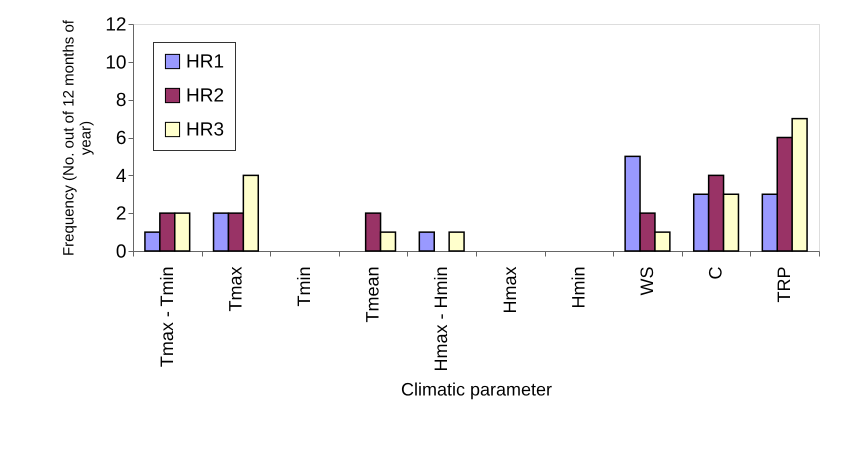 The width and height of the screenshot is (866, 462). Describe the element at coordinates (121, 101) in the screenshot. I see `y-tick-label: 8` at that location.